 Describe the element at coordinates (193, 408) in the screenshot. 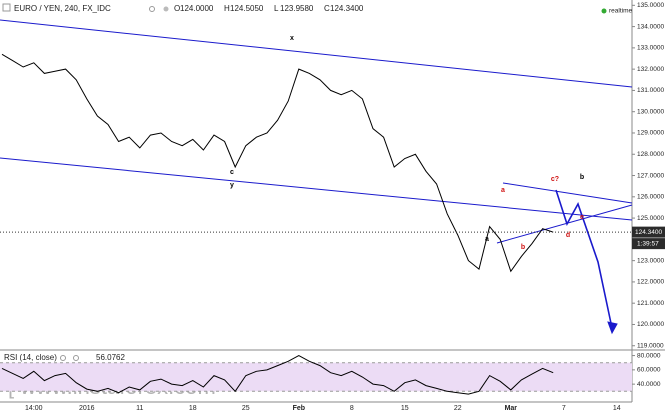

I see `x-tick-label: 18` at that location.